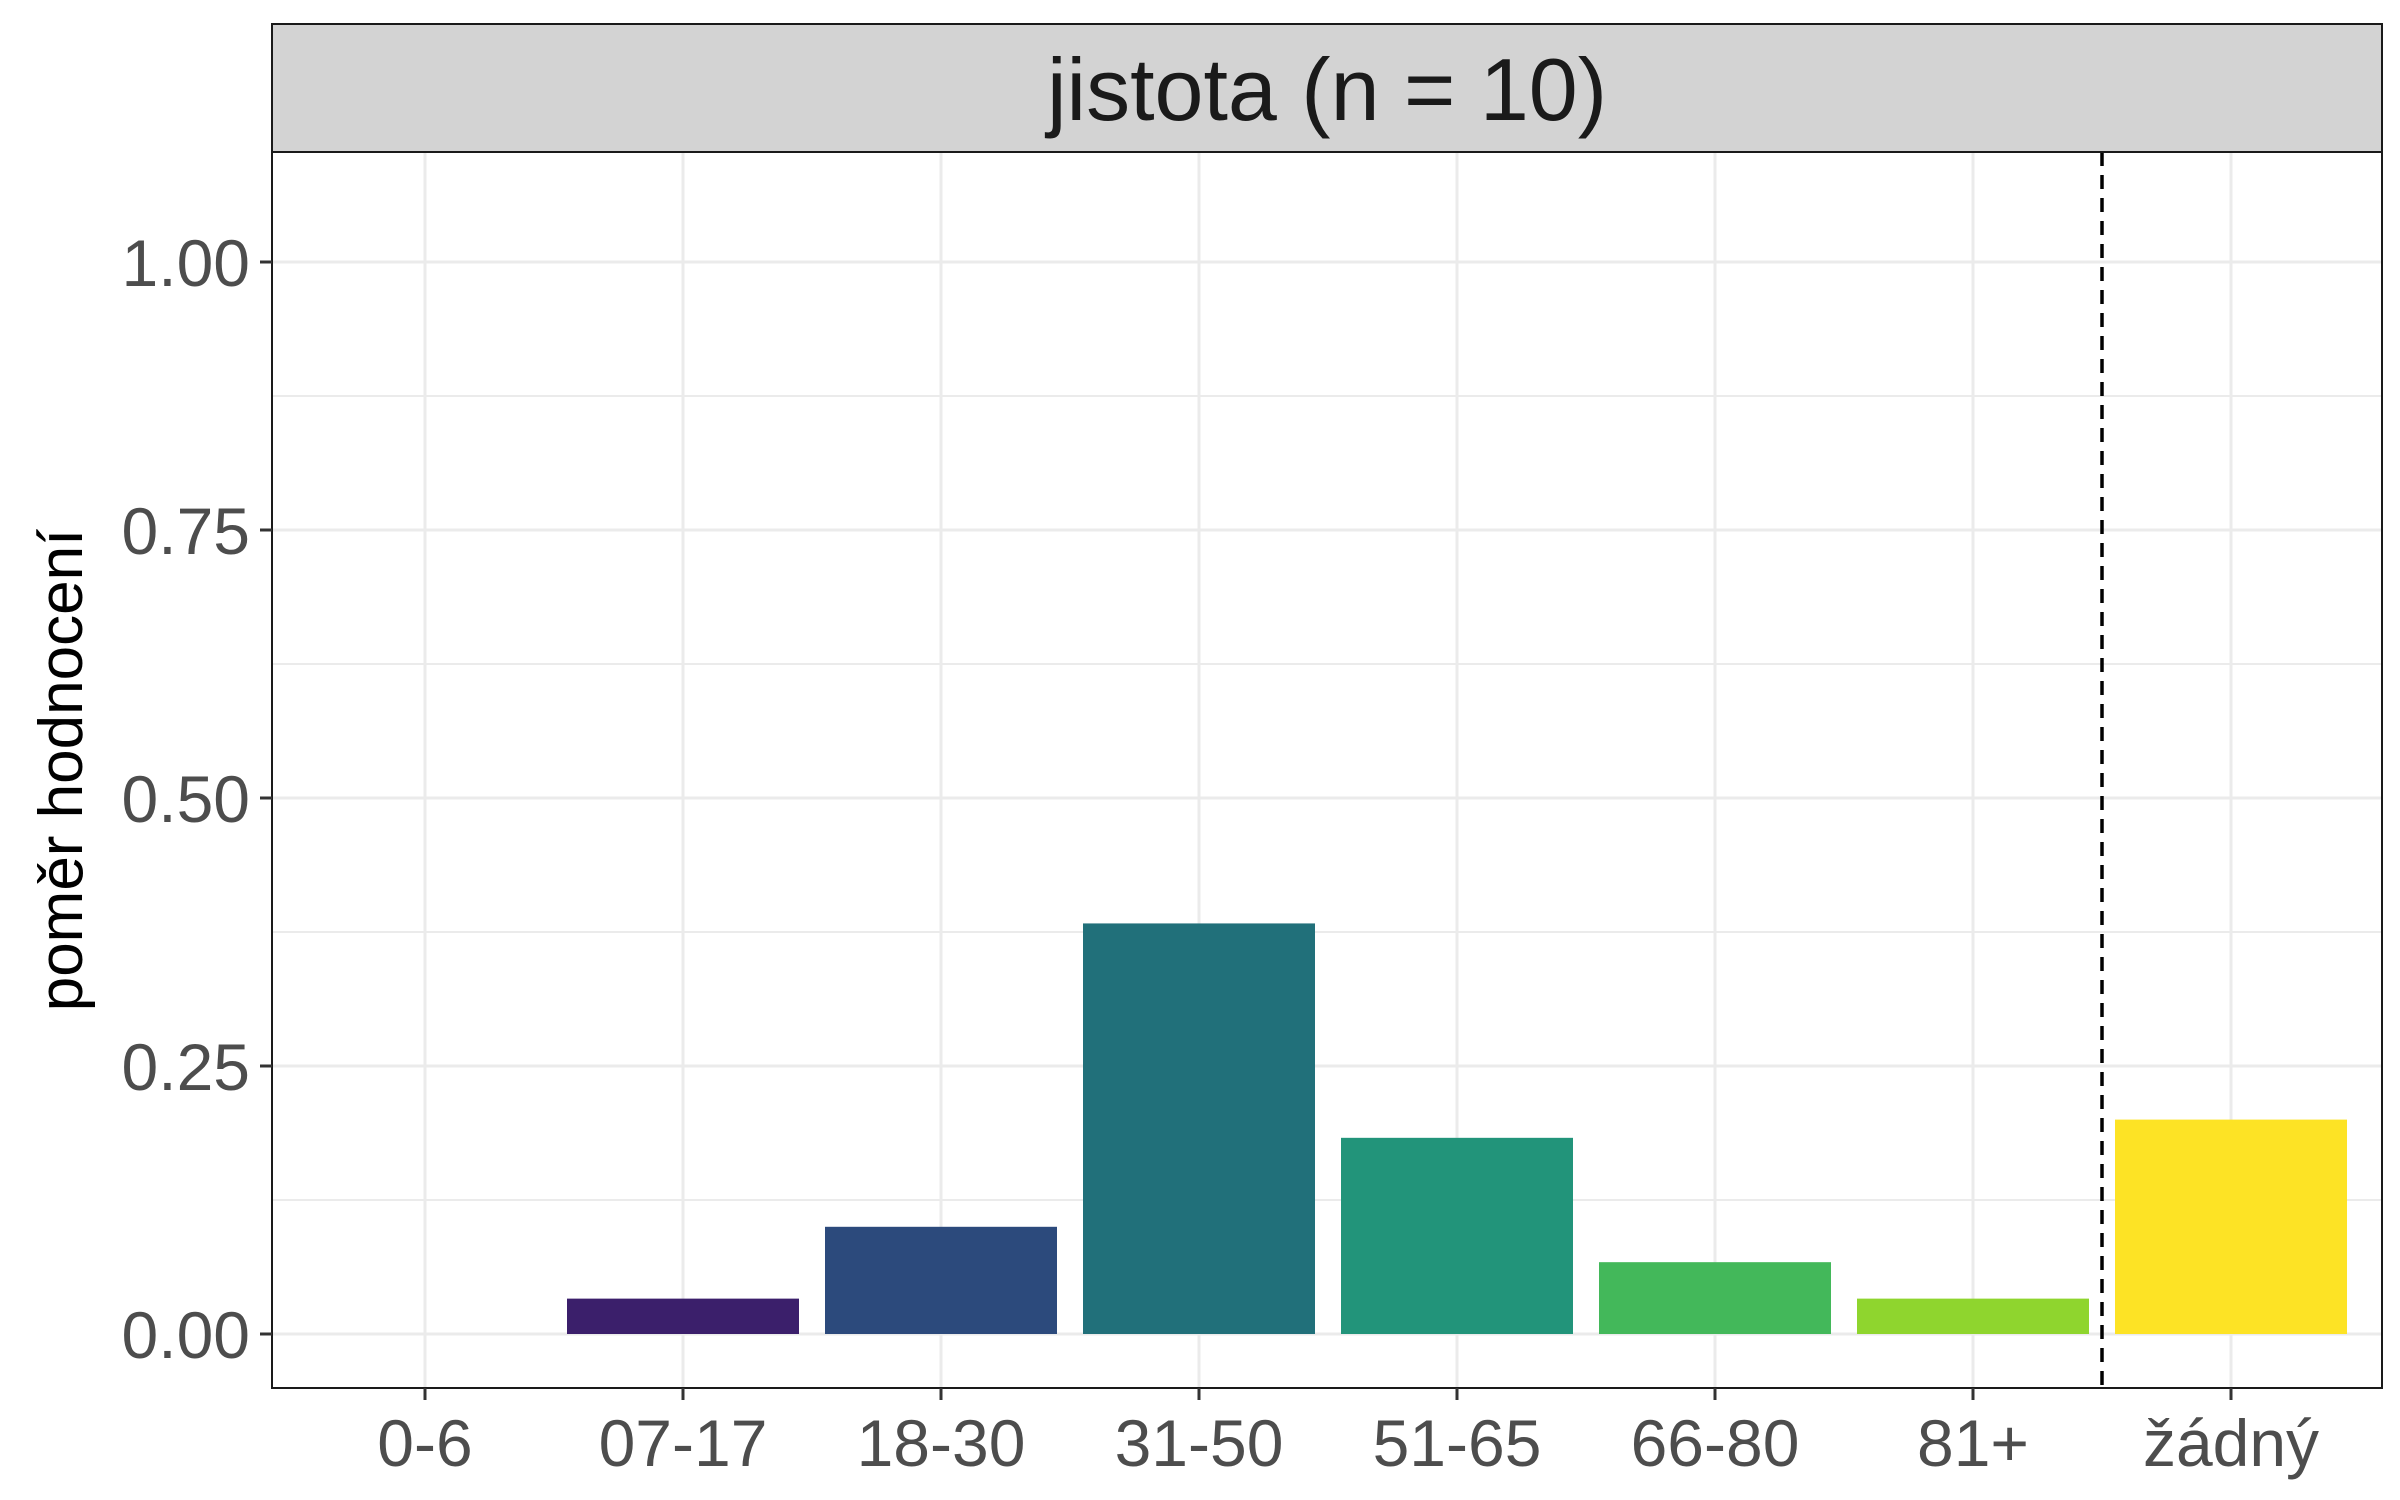  I want to click on x-tick-label: 66-80, so click(1715, 1443).